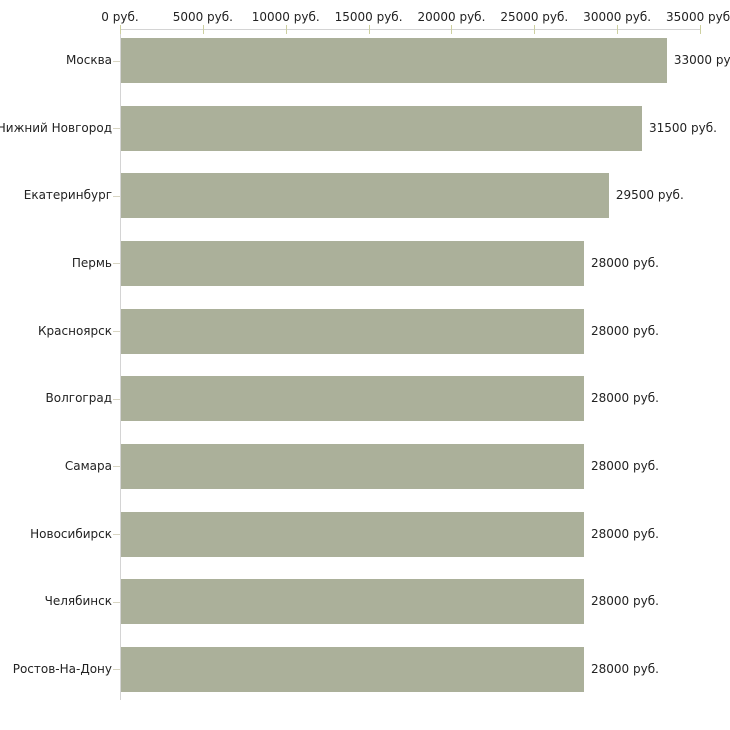 Image resolution: width=730 pixels, height=730 pixels. I want to click on x-axis-tick-label: 0 руб., so click(120, 17).